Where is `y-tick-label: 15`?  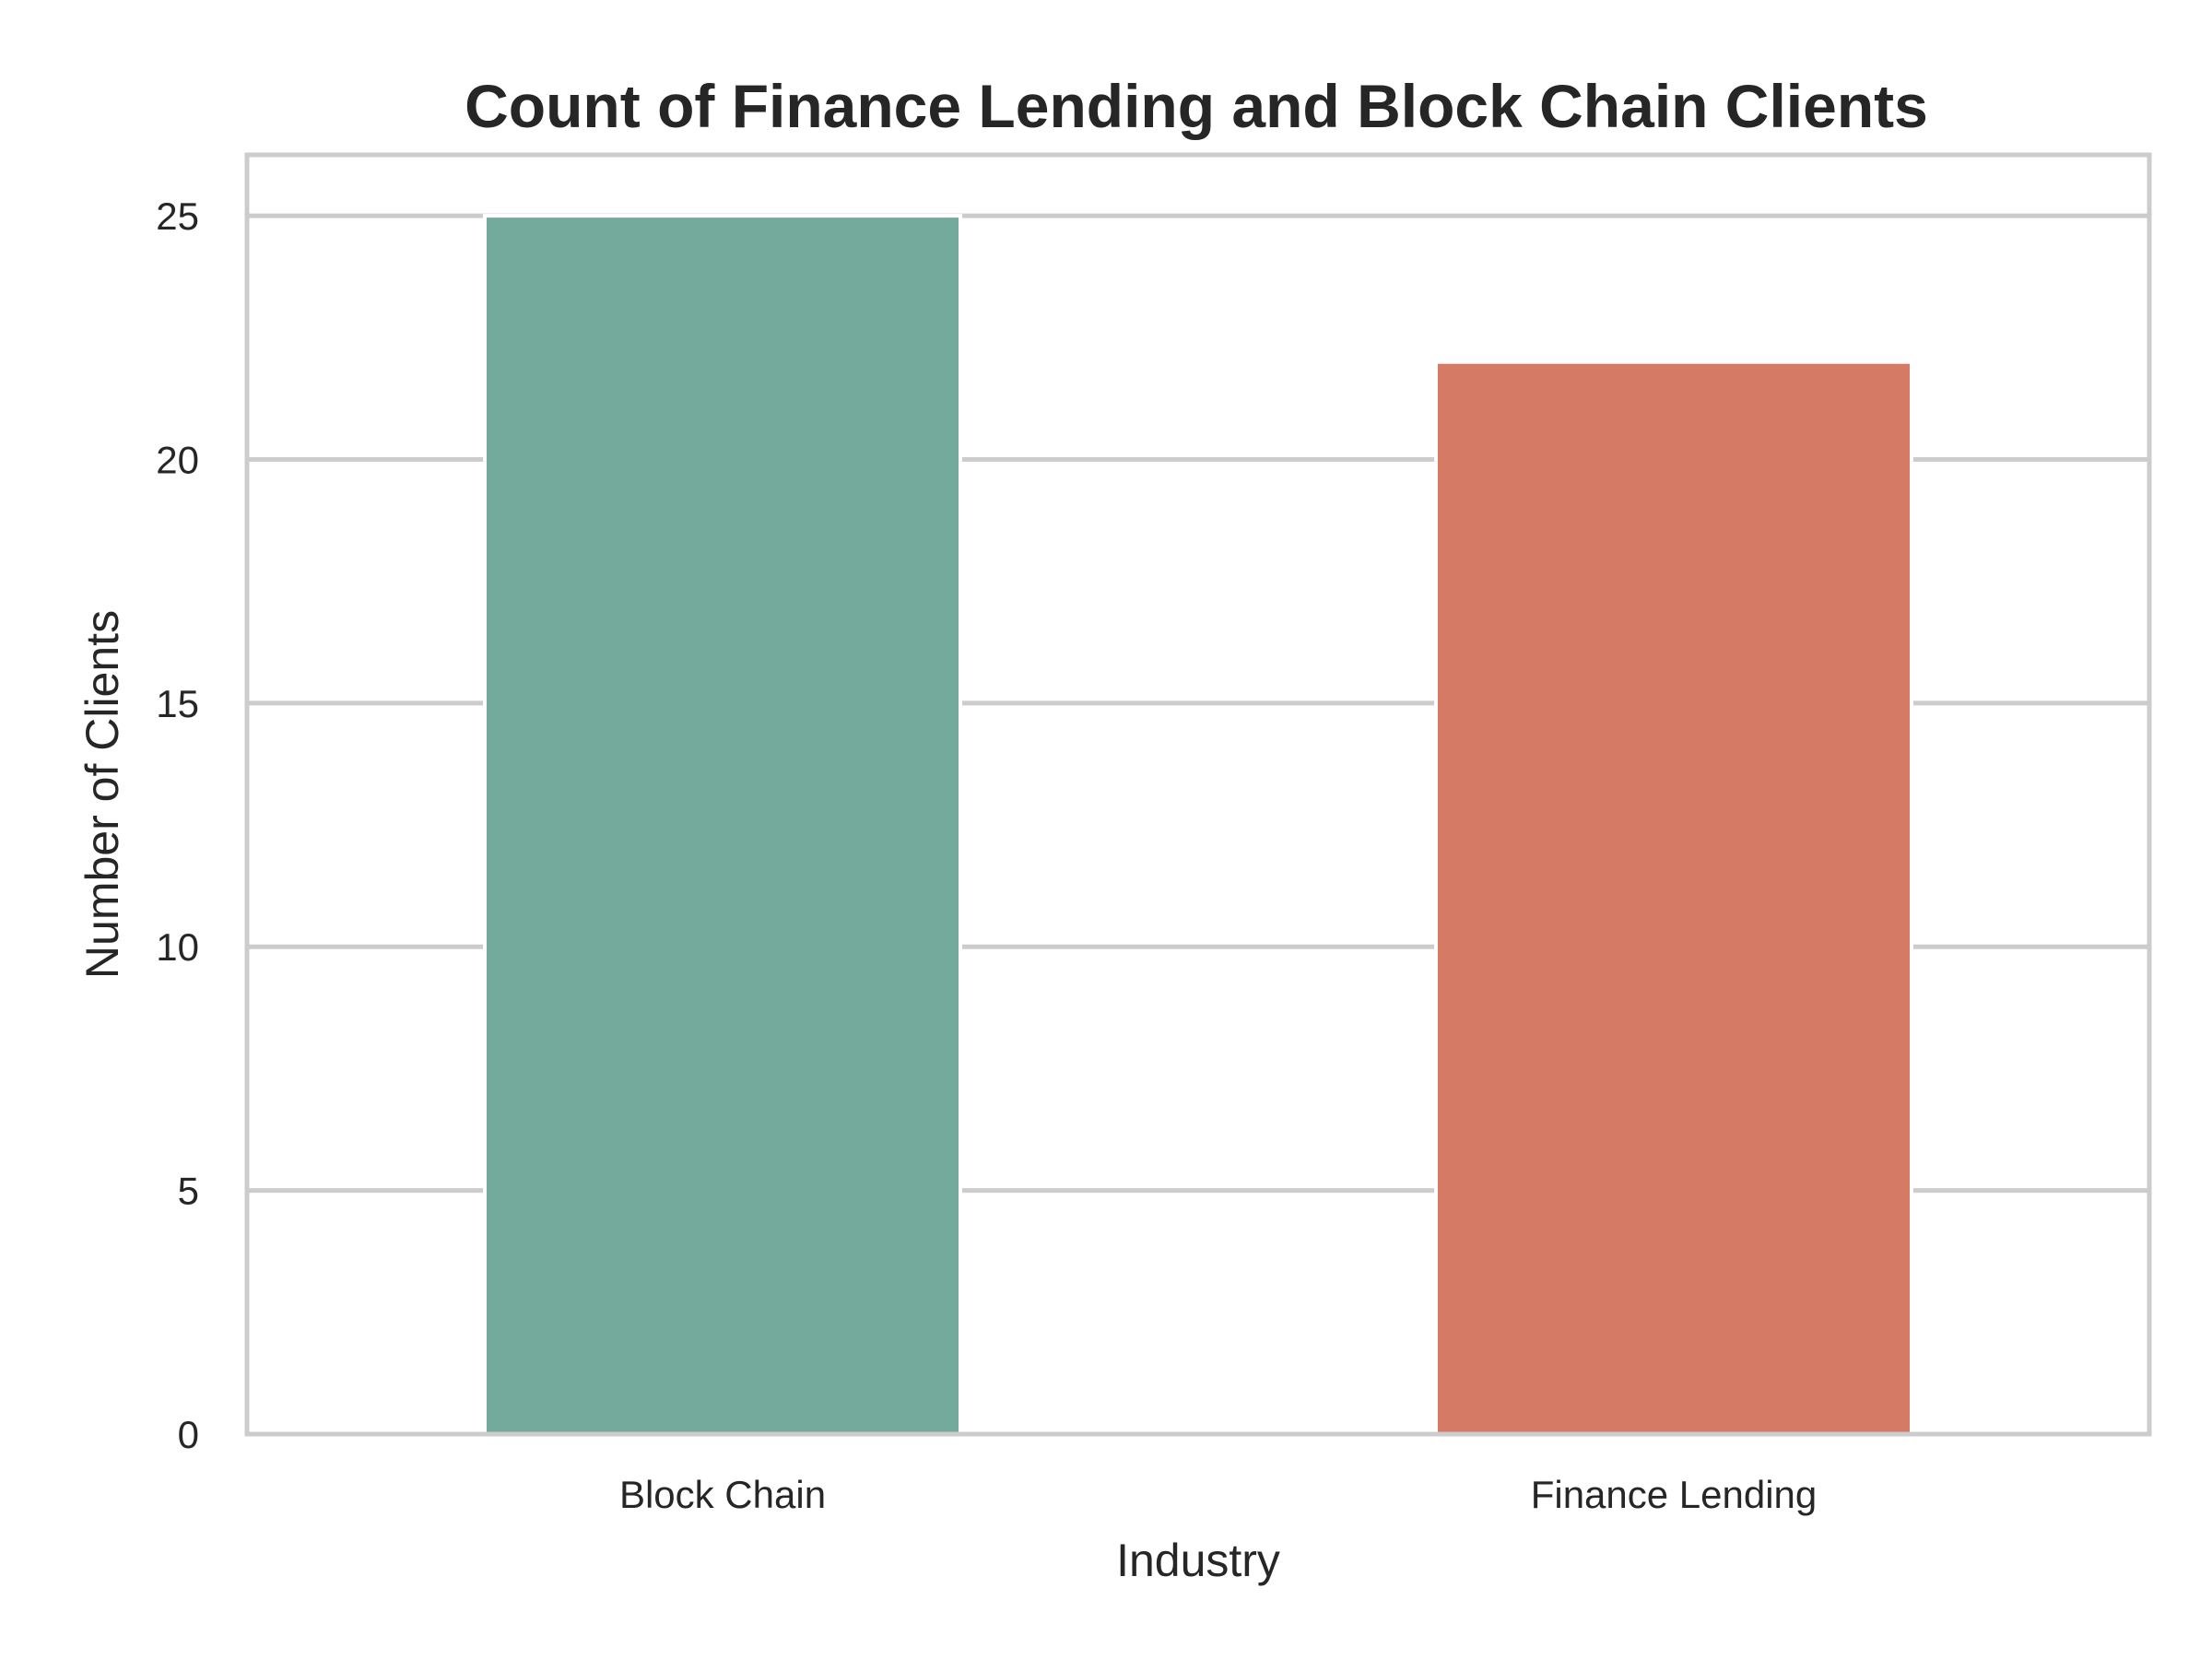
y-tick-label: 15 is located at coordinates (177, 703).